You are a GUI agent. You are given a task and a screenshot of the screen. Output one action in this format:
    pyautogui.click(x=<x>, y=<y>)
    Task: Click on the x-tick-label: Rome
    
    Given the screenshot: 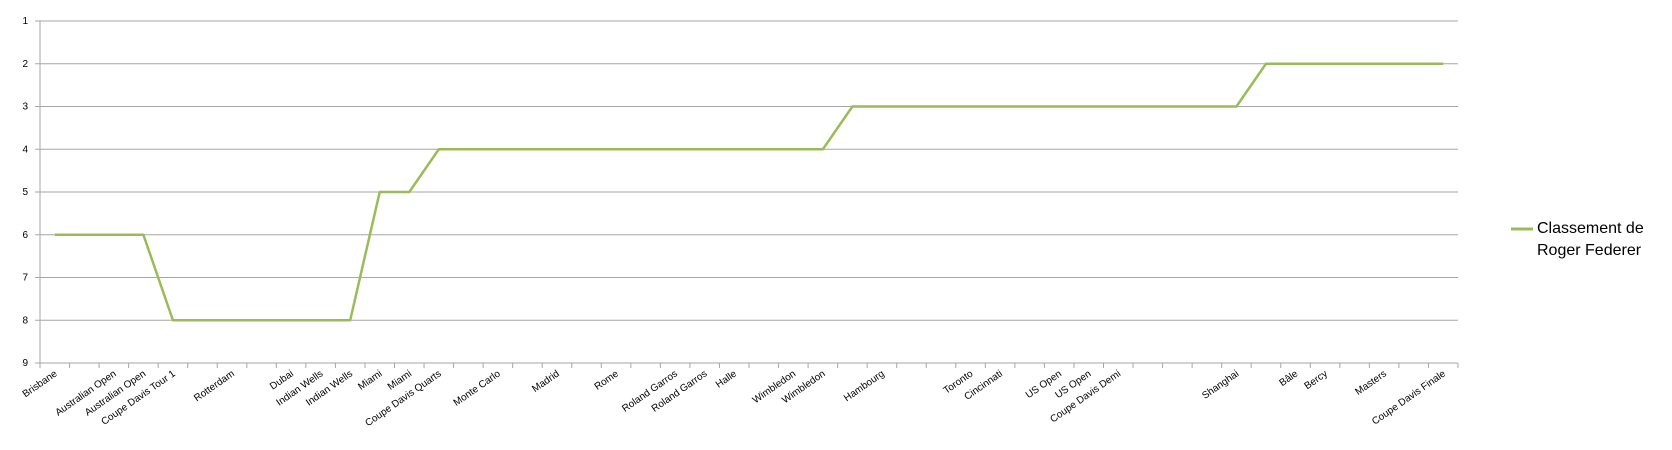 What is the action you would take?
    pyautogui.click(x=607, y=380)
    